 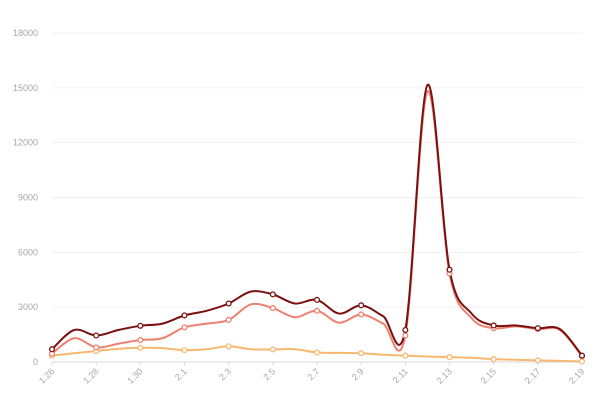 What do you see at coordinates (443, 375) in the screenshot?
I see `x-tick-label-2.13: 2.13` at bounding box center [443, 375].